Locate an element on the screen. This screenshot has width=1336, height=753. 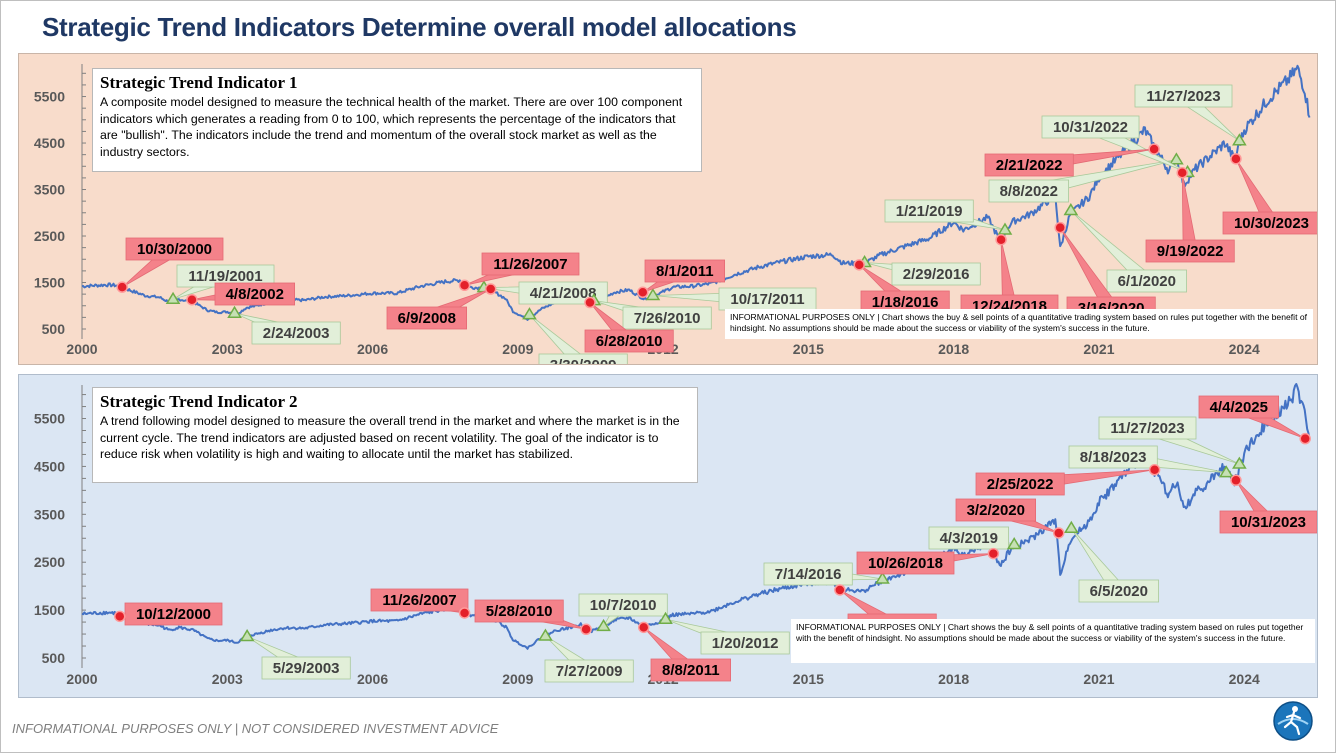
buy-signal-date-label: 1/21/2019 is located at coordinates (929, 211).